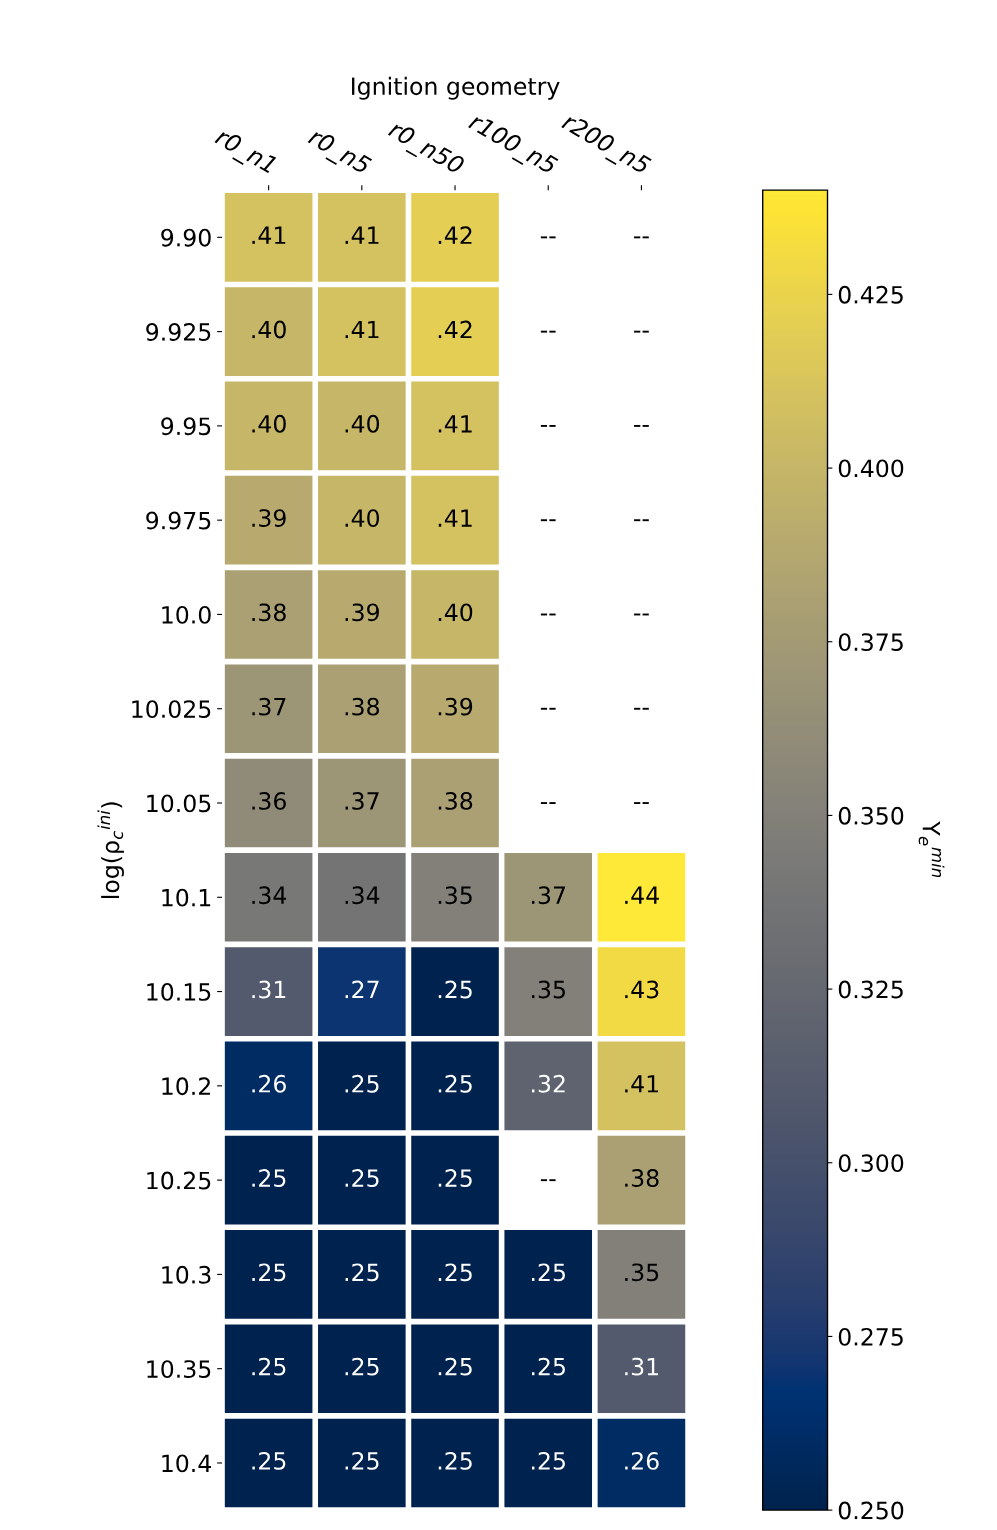 This screenshot has height=1530, width=997. What do you see at coordinates (179, 1180) in the screenshot?
I see `y-tick-label: 10.25` at bounding box center [179, 1180].